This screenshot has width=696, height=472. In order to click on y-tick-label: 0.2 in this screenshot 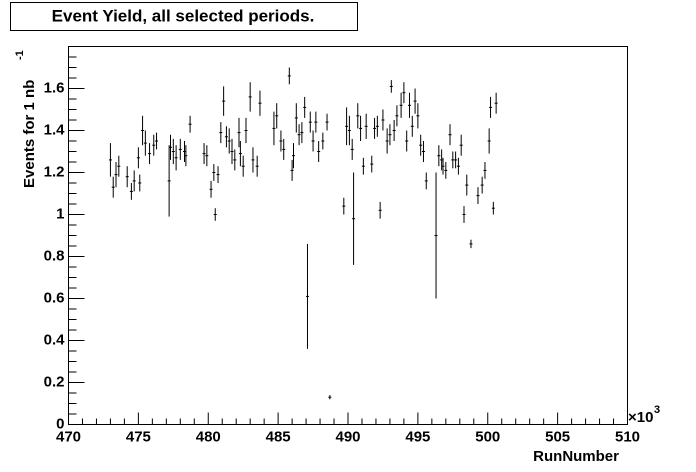, I will do `click(54, 381)`.